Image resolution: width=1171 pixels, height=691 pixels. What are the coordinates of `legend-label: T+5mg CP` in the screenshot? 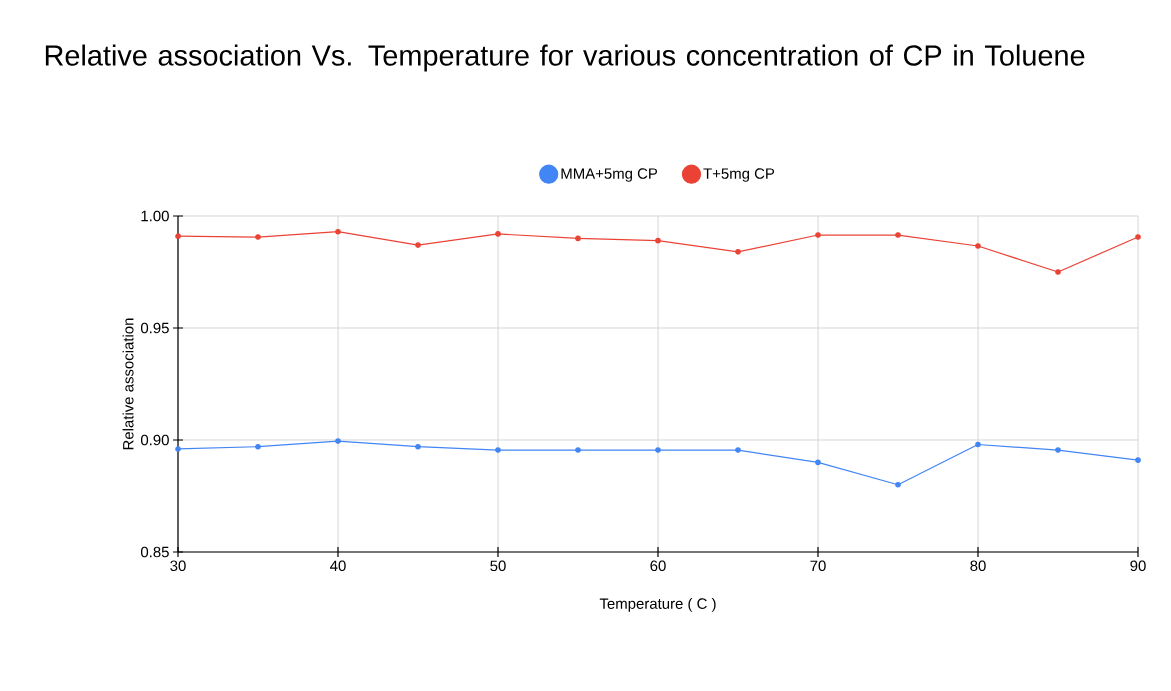 It's located at (739, 175).